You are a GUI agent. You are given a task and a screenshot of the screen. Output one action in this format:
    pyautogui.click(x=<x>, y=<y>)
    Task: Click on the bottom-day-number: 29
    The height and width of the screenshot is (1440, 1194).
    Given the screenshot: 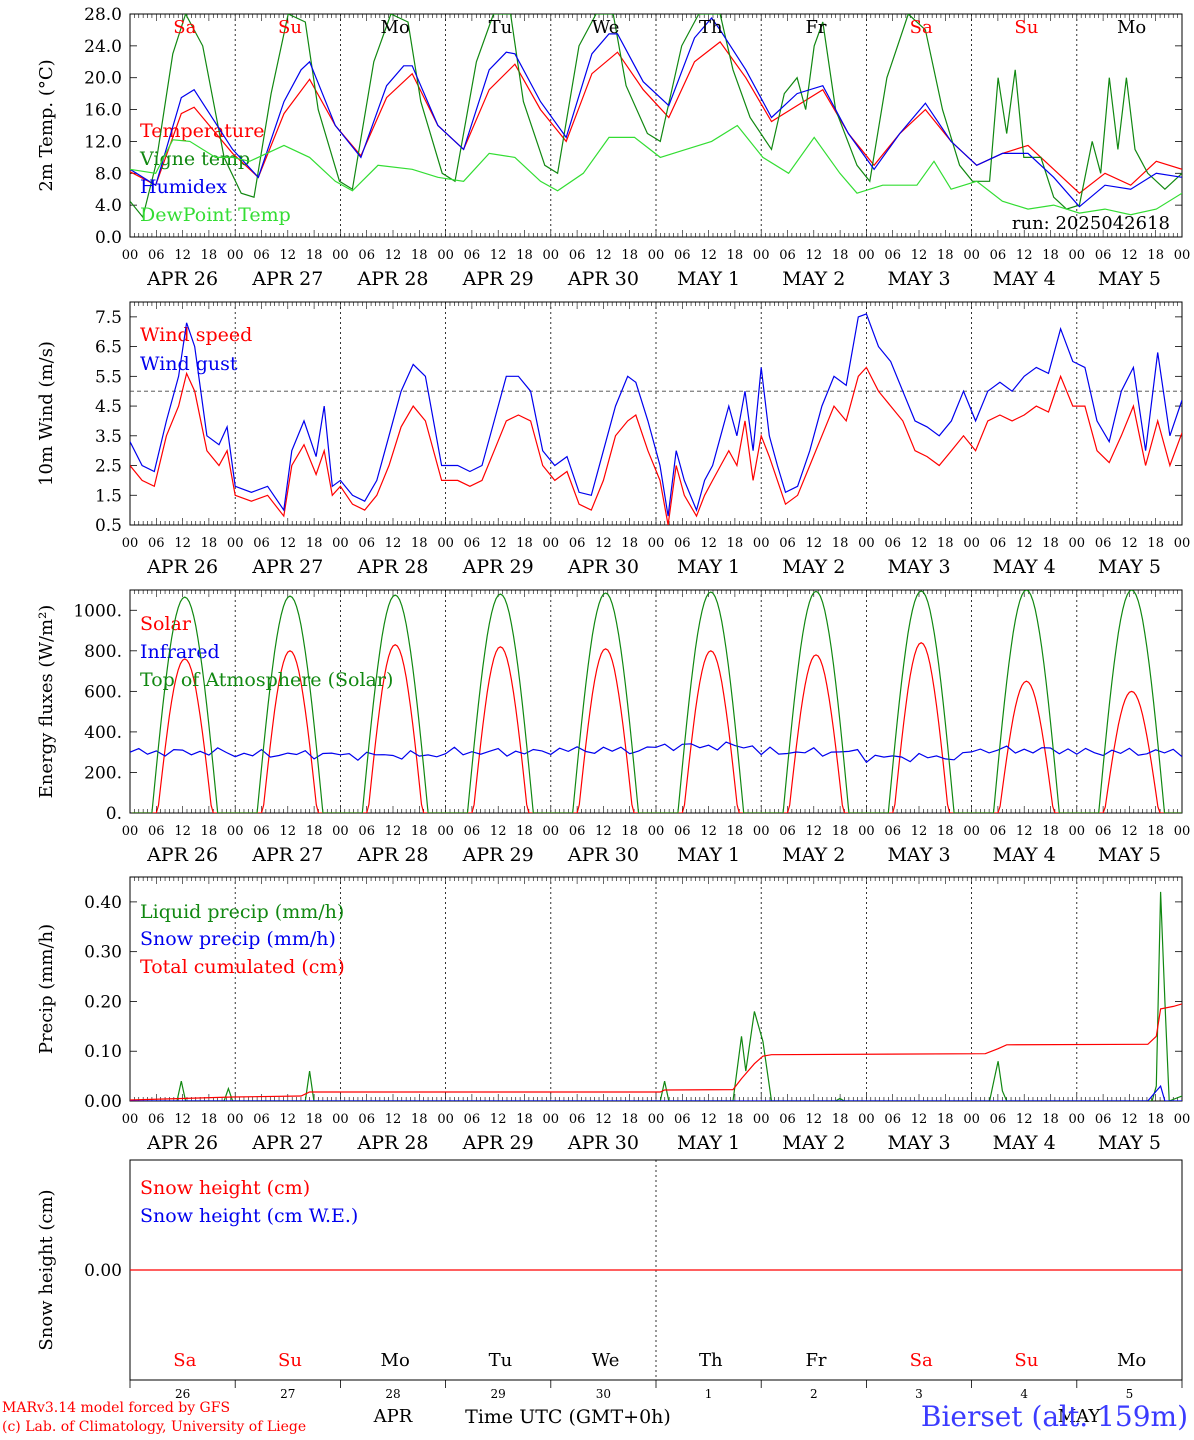 What is the action you would take?
    pyautogui.click(x=498, y=1394)
    